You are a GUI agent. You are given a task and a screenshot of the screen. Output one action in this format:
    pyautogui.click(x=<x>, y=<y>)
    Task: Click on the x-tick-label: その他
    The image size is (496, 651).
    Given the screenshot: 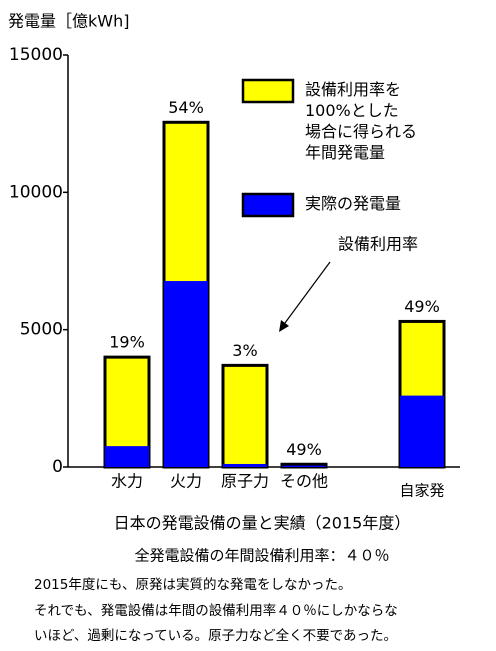 What is the action you would take?
    pyautogui.click(x=304, y=481)
    